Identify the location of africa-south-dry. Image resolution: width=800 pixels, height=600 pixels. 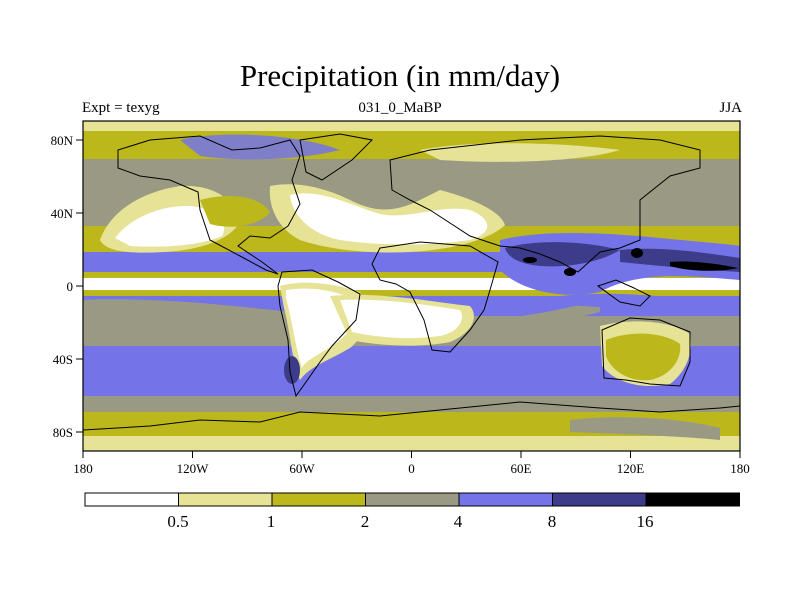
(401, 319).